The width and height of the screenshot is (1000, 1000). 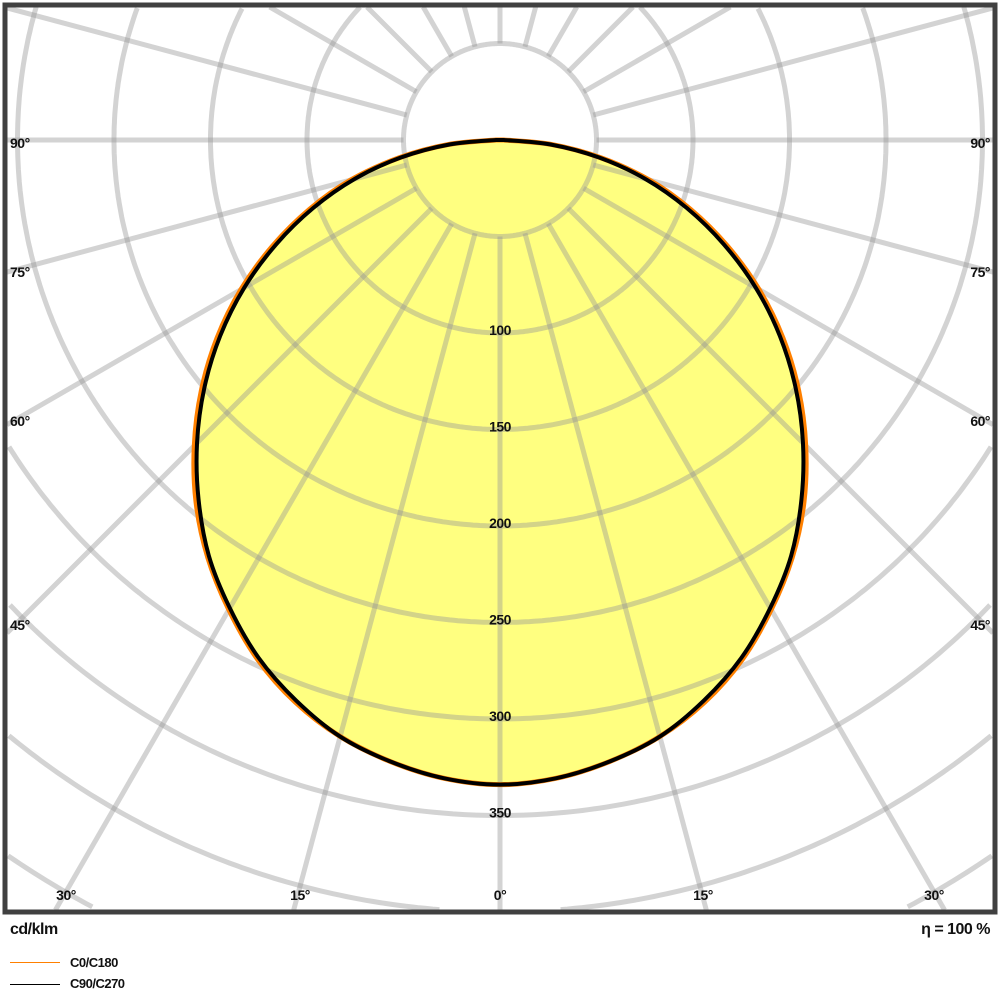 I want to click on radial-tick-label: 300, so click(x=500, y=716).